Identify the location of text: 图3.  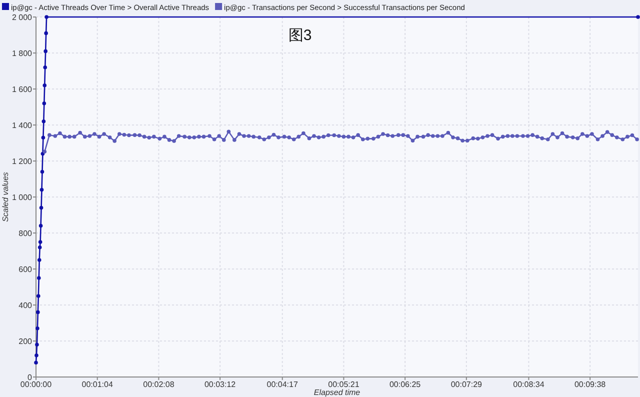
(300, 35).